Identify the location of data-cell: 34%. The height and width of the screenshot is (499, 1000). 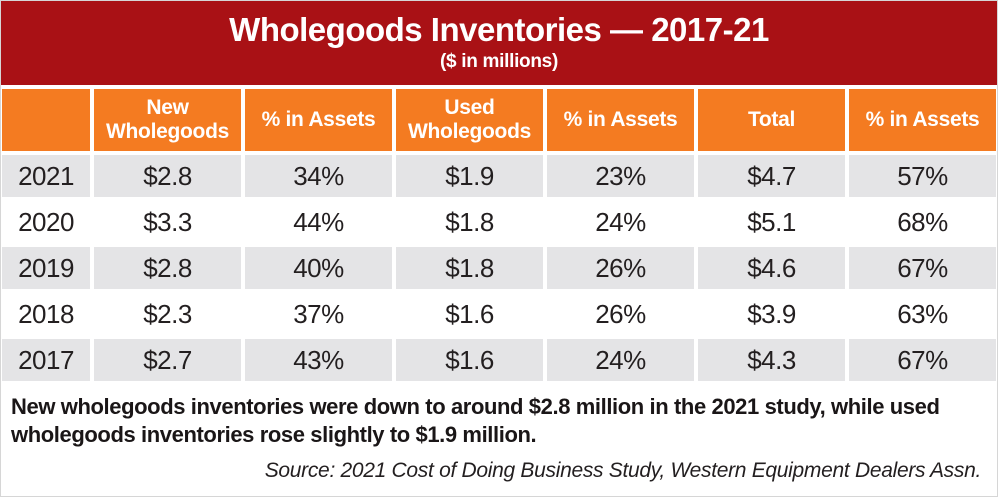
(318, 176).